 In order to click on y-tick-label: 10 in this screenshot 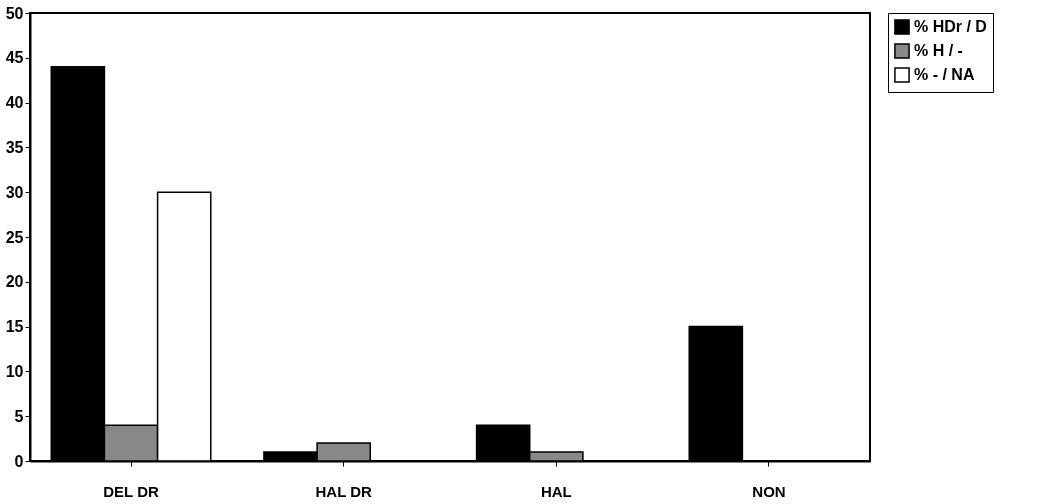, I will do `click(14, 371)`.